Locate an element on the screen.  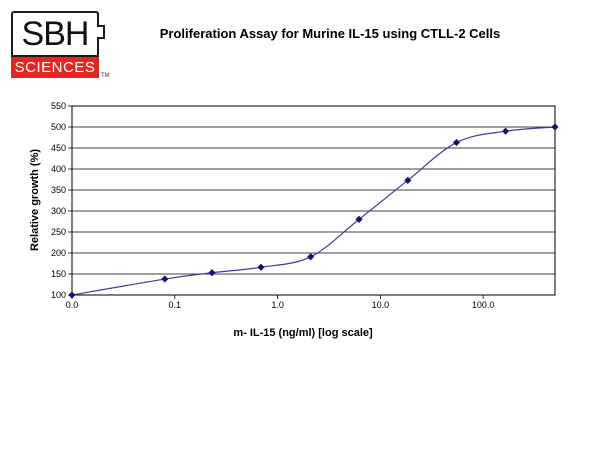
x-axis-label: m- IL-15 (ng/ml) [log scale] is located at coordinates (303, 333).